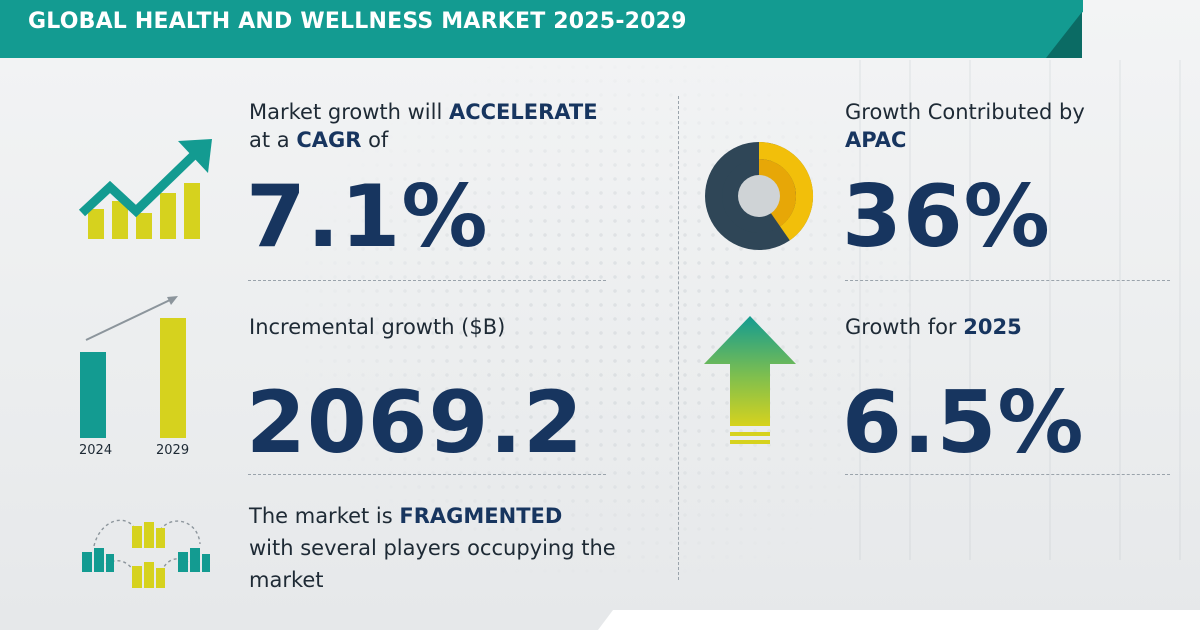 This screenshot has height=630, width=1200. I want to click on growth-chart-icon, so click(145, 189).